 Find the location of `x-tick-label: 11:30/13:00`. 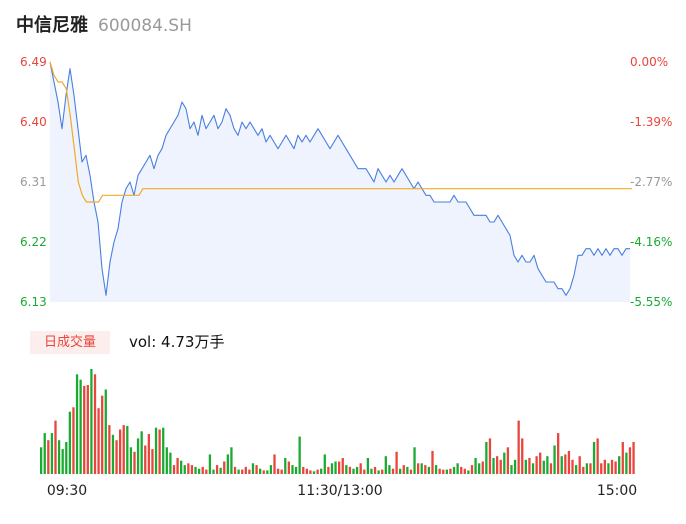

x-tick-label: 11:30/13:00 is located at coordinates (339, 491).